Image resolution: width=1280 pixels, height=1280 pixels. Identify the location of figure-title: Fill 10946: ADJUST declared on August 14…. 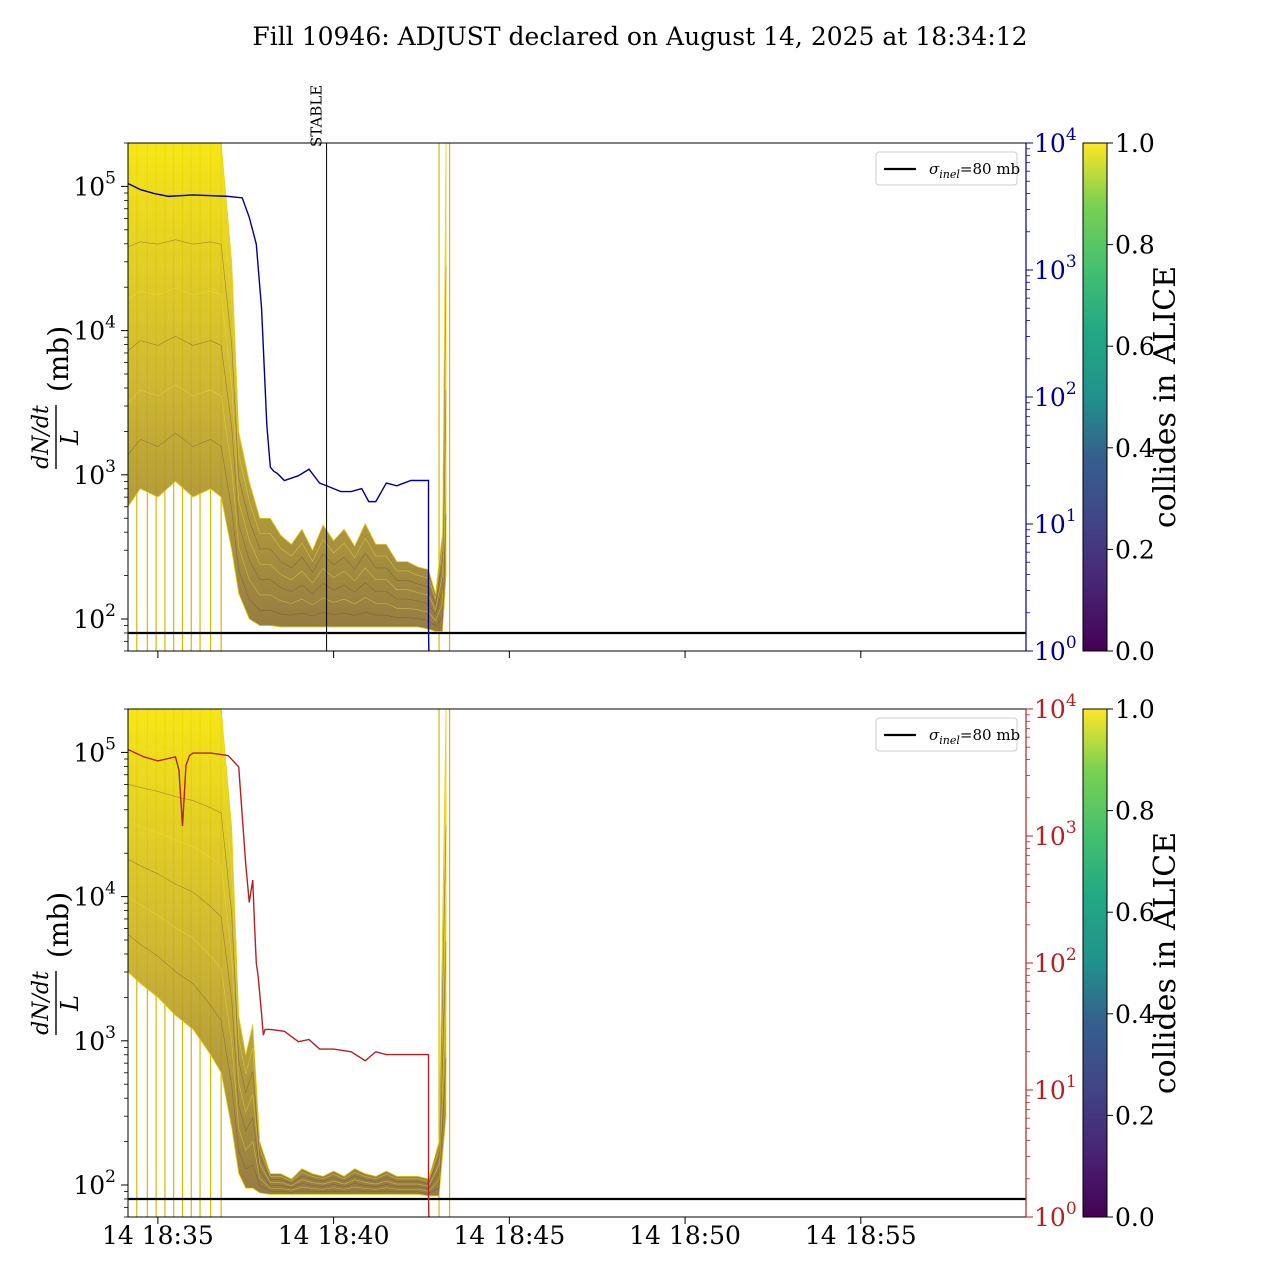
(639, 36).